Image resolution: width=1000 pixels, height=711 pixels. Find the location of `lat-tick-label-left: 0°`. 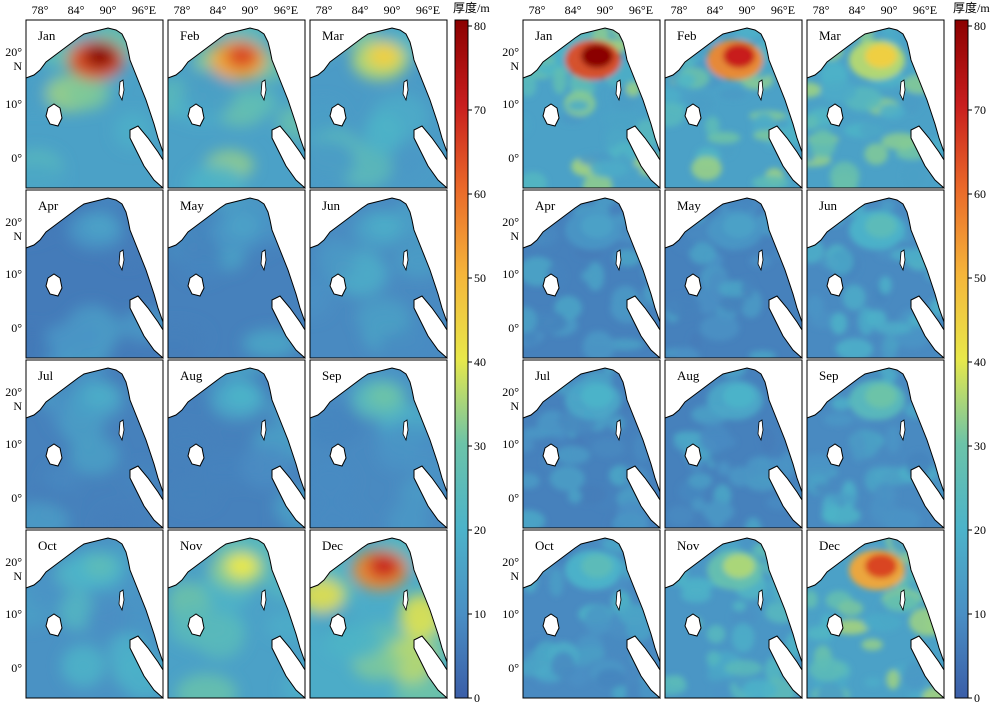

lat-tick-label-left: 0° is located at coordinates (16, 668).